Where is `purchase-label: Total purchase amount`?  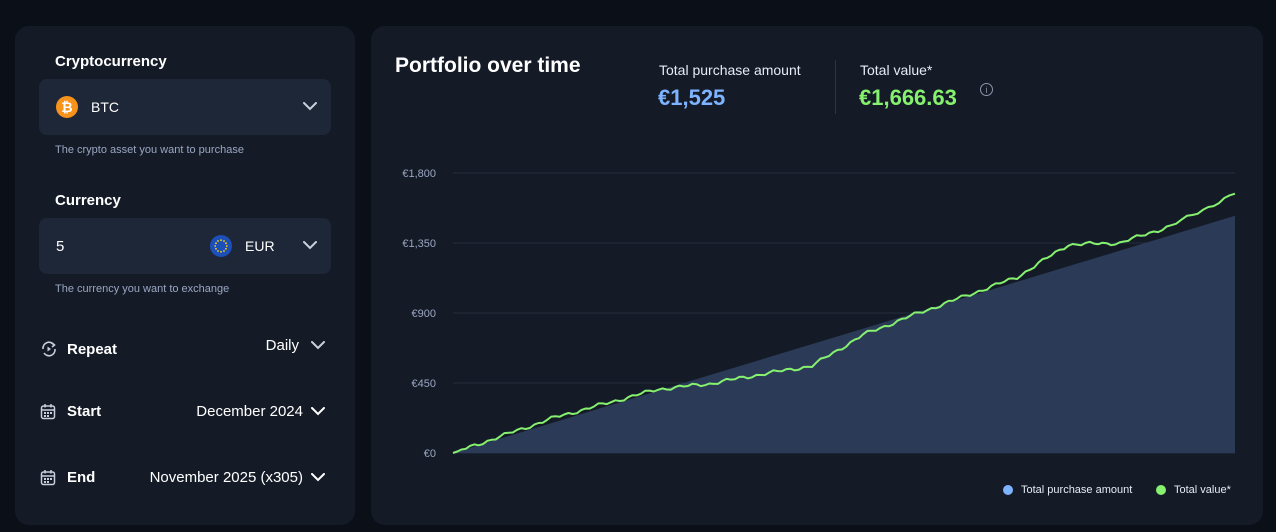 purchase-label: Total purchase amount is located at coordinates (730, 70).